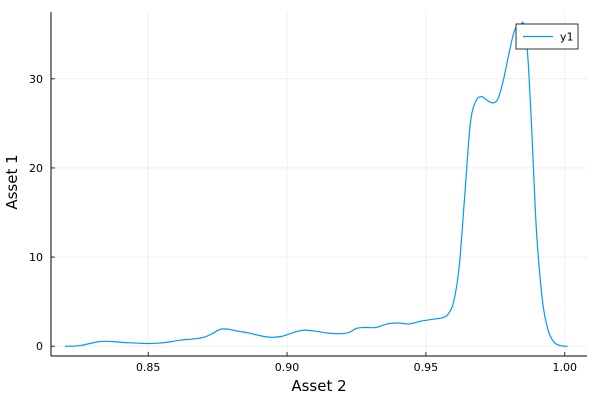 Image resolution: width=600 pixels, height=400 pixels. I want to click on y-tick-label-0: 0, so click(39, 346).